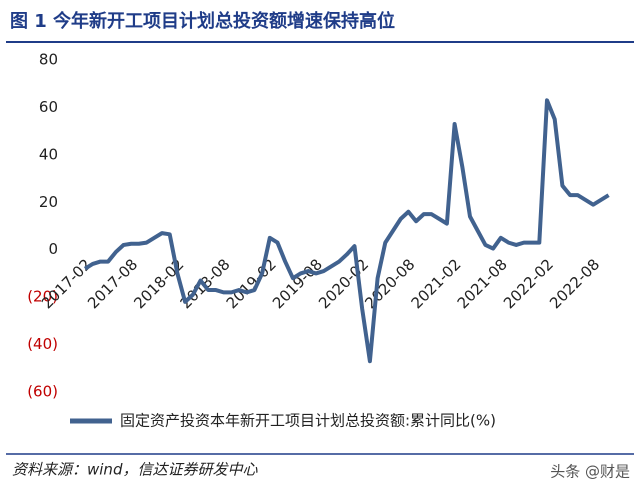  What do you see at coordinates (343, 283) in the screenshot?
I see `x-tick-label: 2020-02` at bounding box center [343, 283].